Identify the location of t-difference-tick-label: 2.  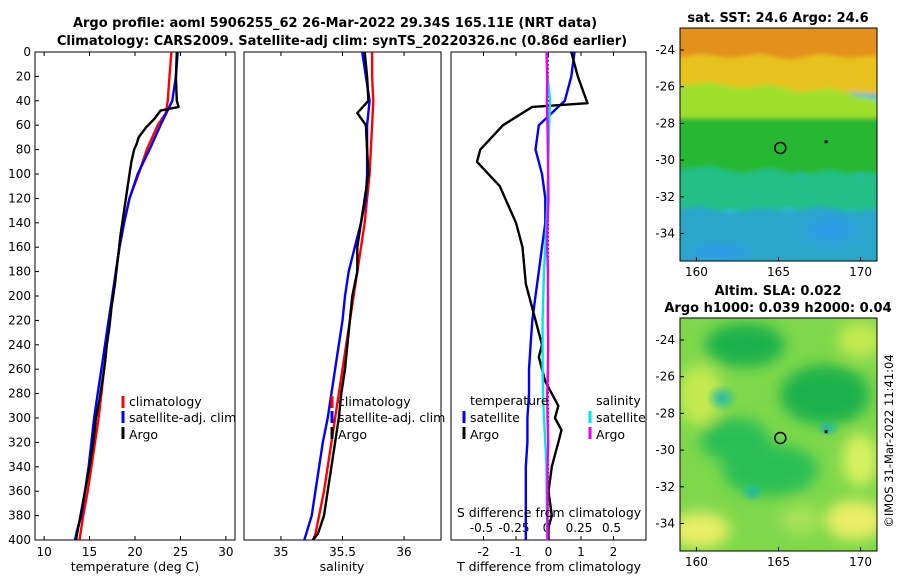
(614, 552).